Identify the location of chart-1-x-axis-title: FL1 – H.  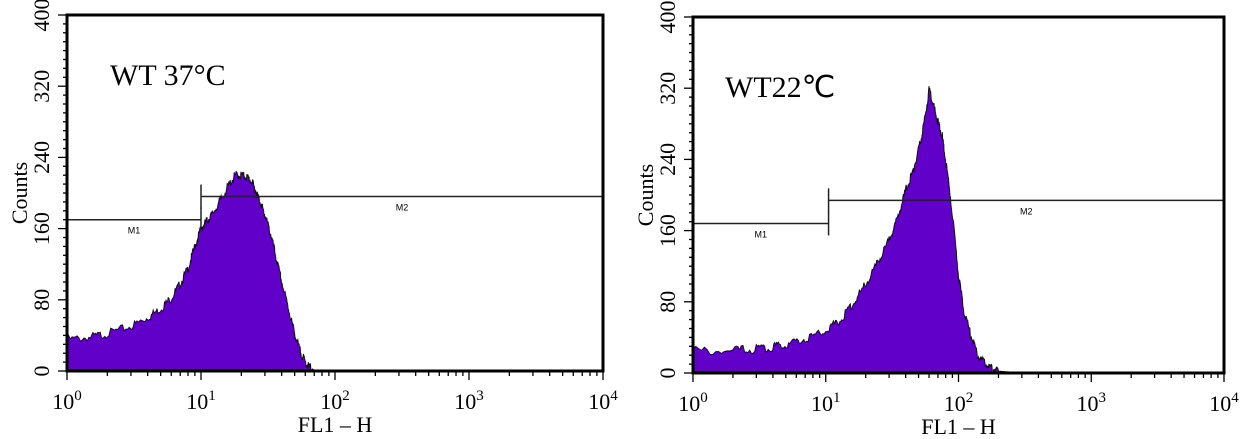
(335, 424).